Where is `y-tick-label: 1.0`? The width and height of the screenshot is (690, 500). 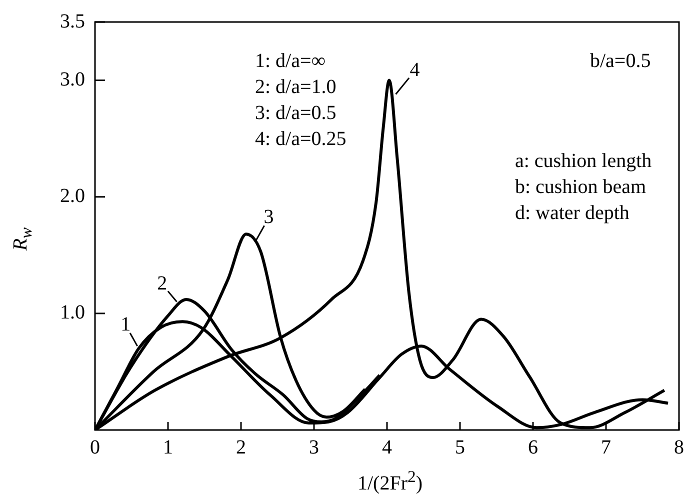
y-tick-label: 1.0 is located at coordinates (72, 313).